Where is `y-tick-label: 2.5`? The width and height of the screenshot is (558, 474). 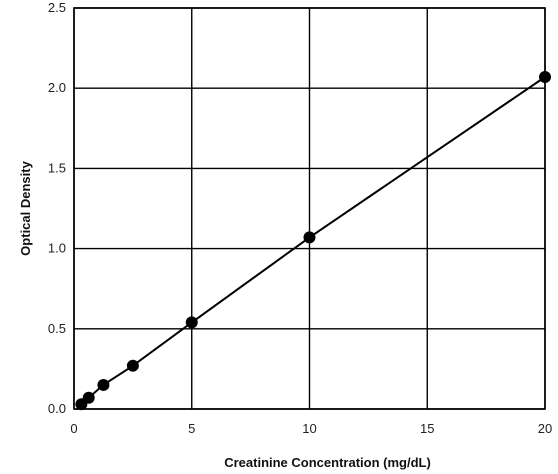
y-tick-label: 2.5 is located at coordinates (57, 7).